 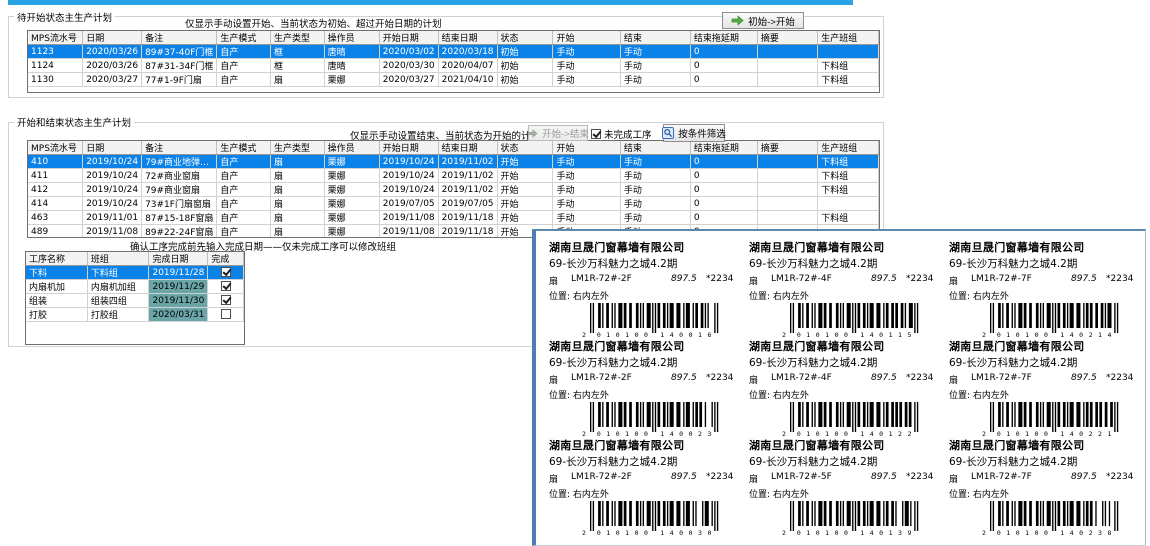 I want to click on table-cell: 内扇机加, so click(x=57, y=286).